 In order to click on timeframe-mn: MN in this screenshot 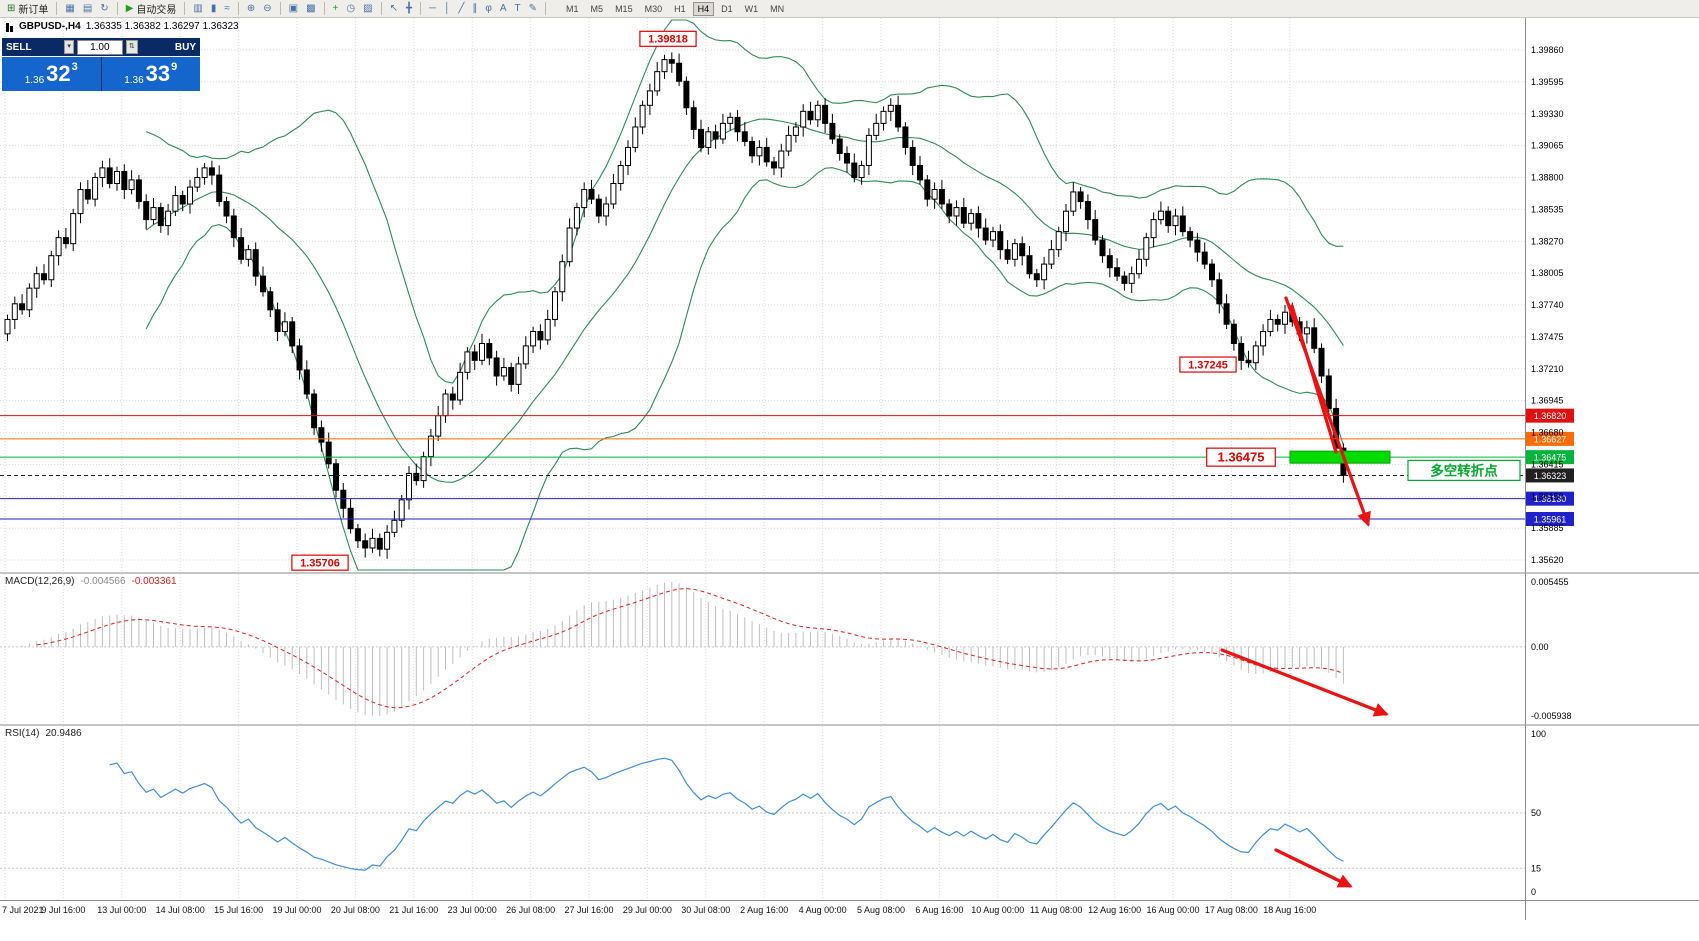, I will do `click(777, 8)`.